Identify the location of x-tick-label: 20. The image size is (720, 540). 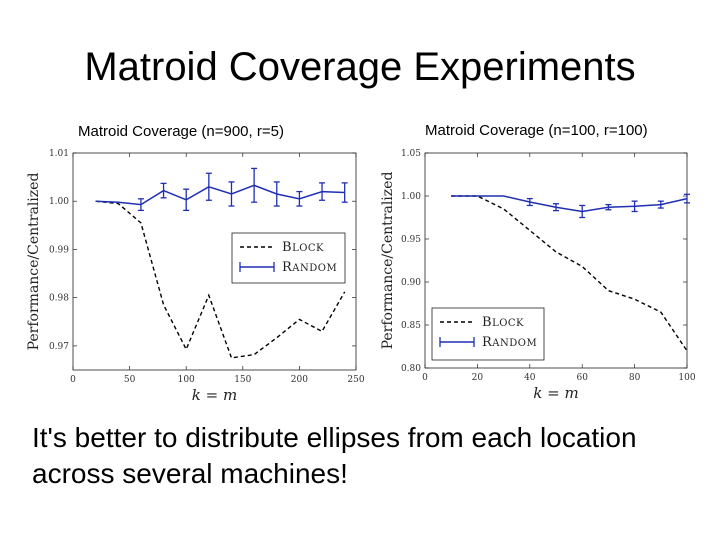
(478, 378).